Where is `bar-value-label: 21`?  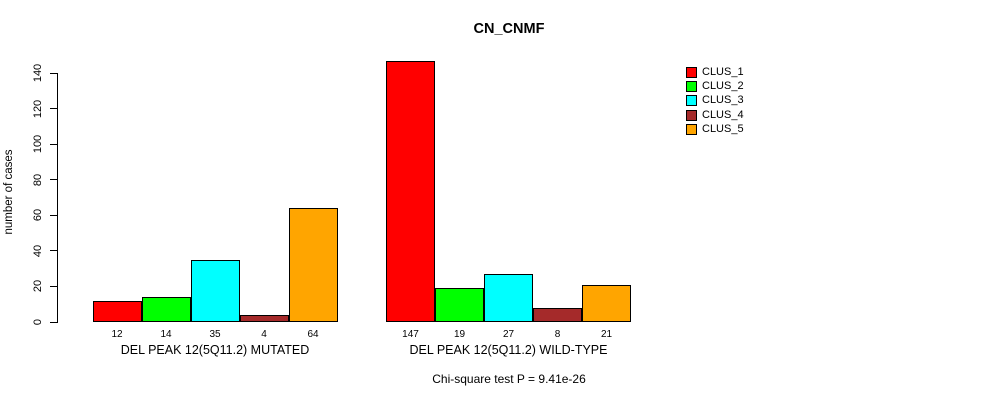 bar-value-label: 21 is located at coordinates (606, 334).